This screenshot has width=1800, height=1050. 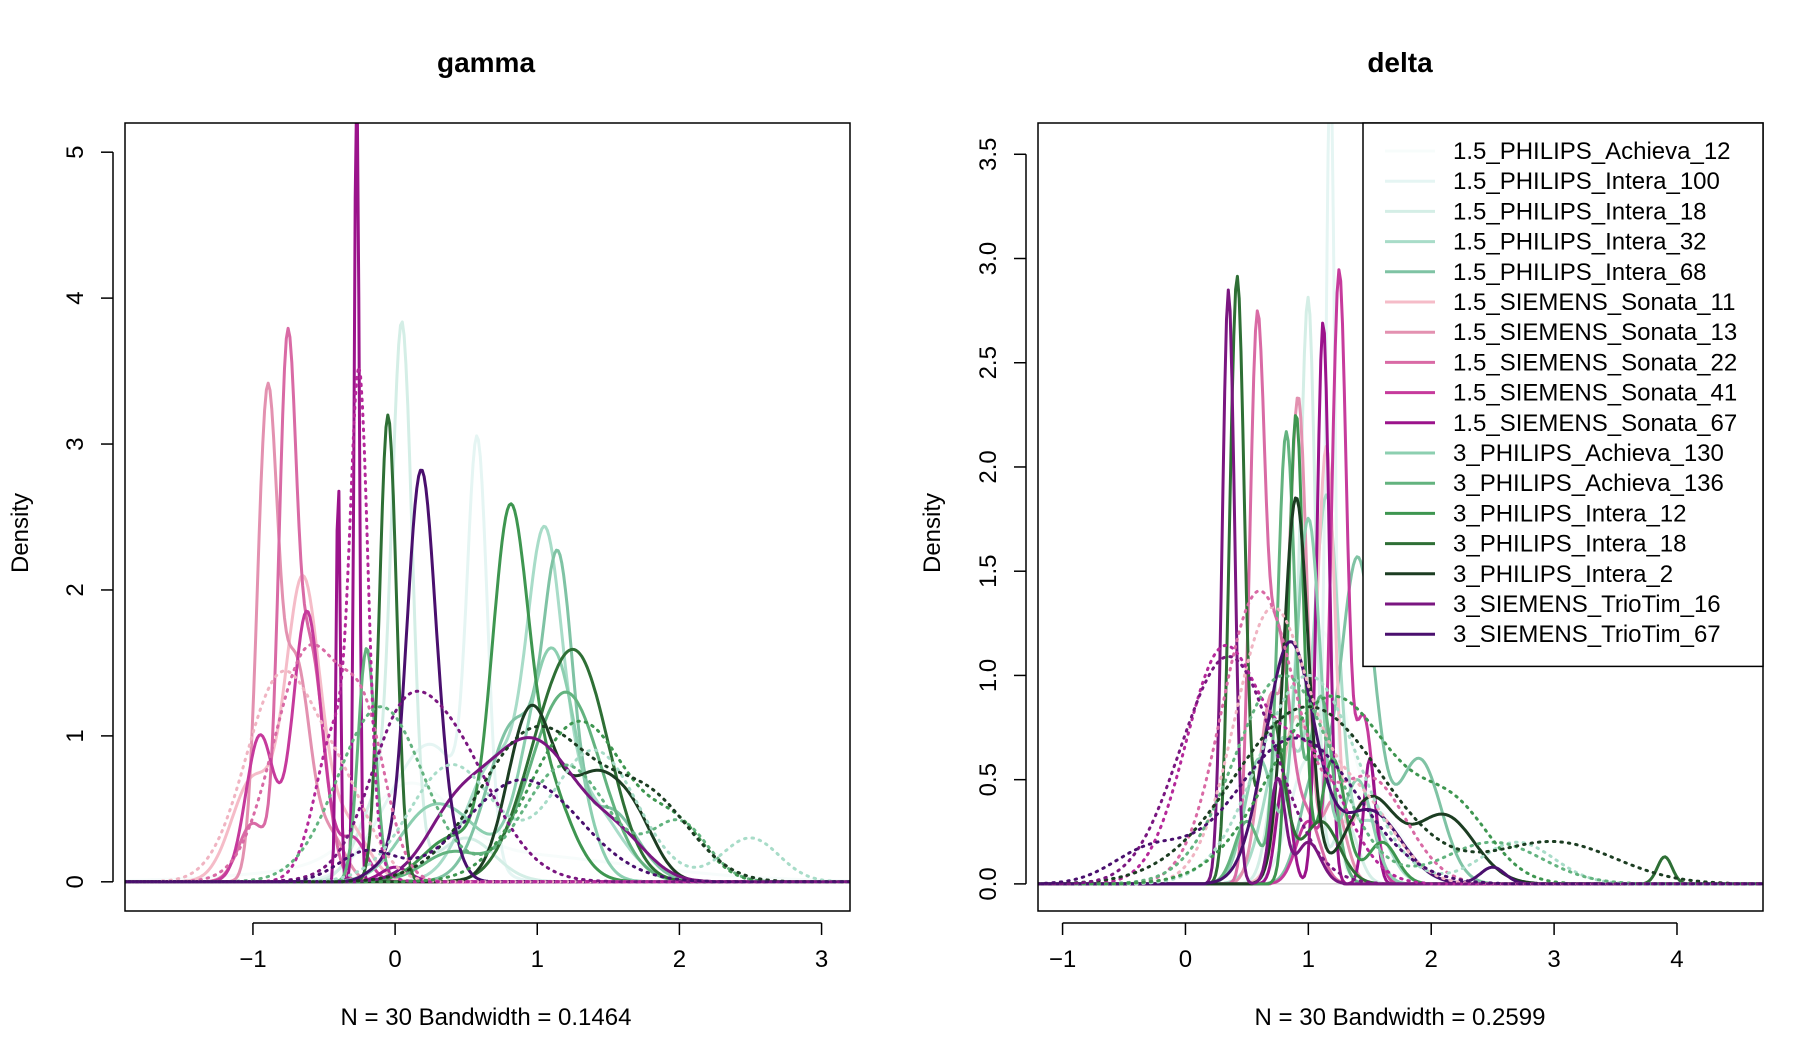 What do you see at coordinates (1587, 604) in the screenshot?
I see `legend-label-15: 3_SIEMENS_TrioTim_16` at bounding box center [1587, 604].